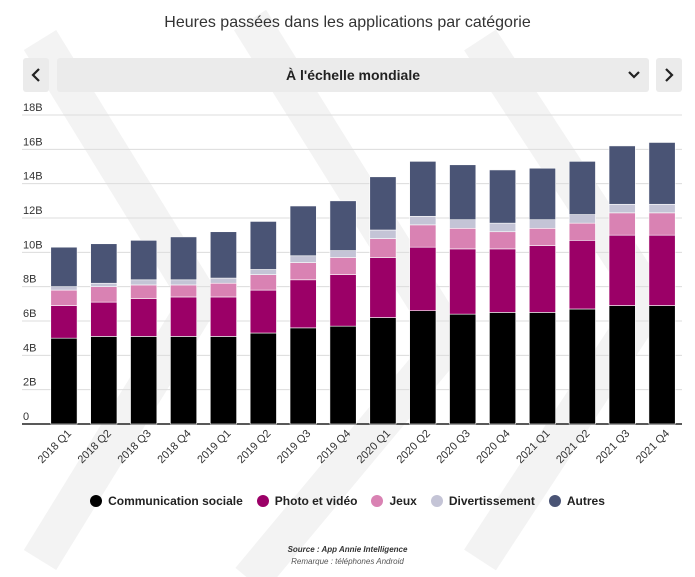 The width and height of the screenshot is (695, 577). I want to click on region-dropdown: À l'échelle mondiale, so click(353, 75).